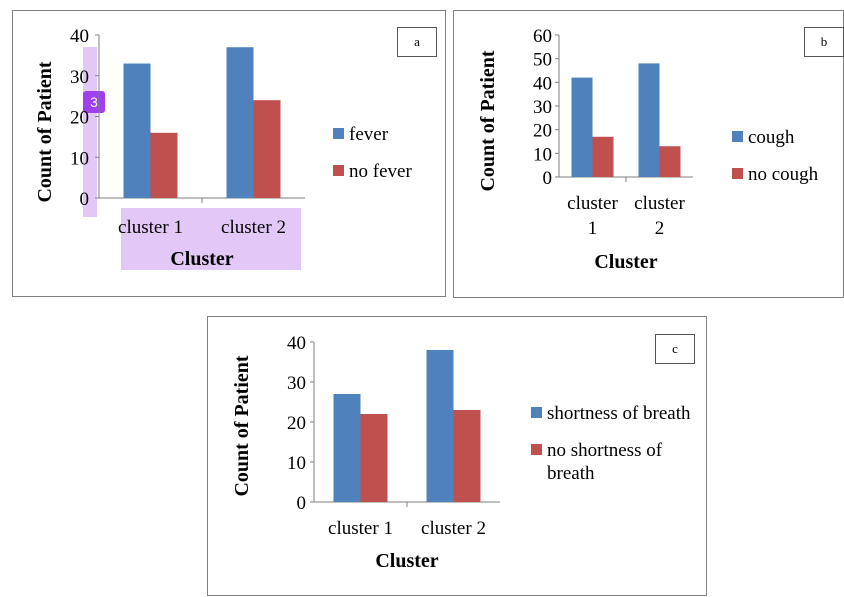  I want to click on legend-item: shortness of breath, so click(616, 413).